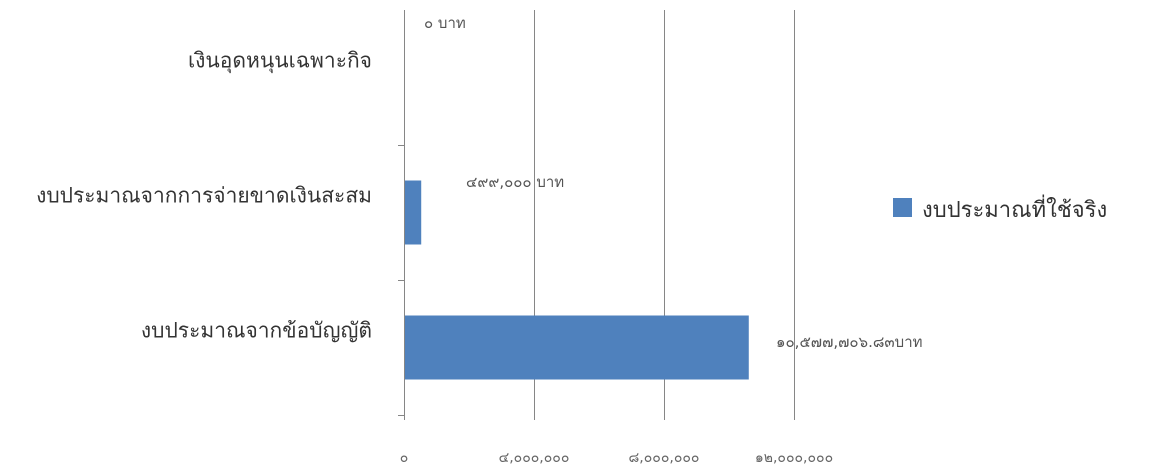  What do you see at coordinates (902, 207) in the screenshot?
I see `legend-swatch` at bounding box center [902, 207].